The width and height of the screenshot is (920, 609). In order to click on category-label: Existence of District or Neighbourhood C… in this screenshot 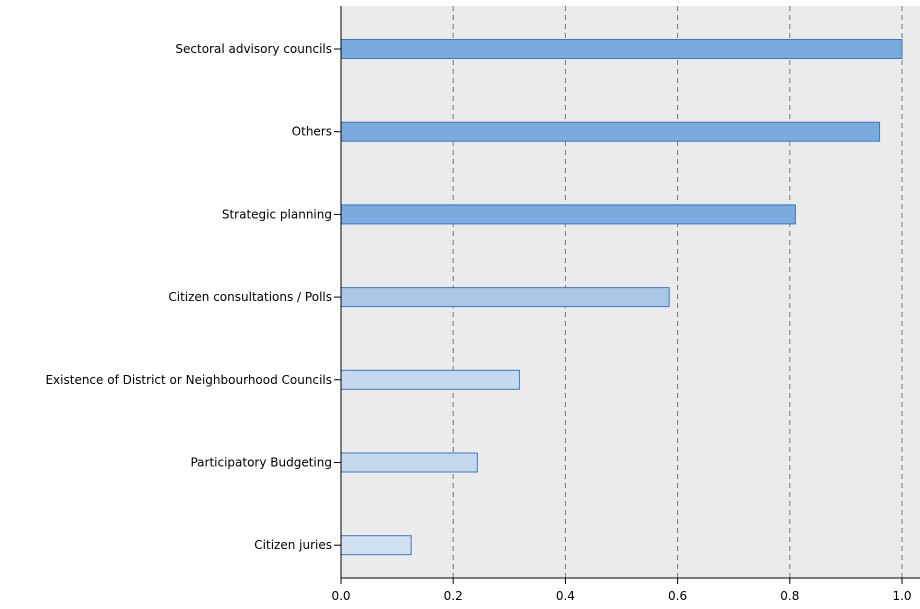, I will do `click(188, 380)`.